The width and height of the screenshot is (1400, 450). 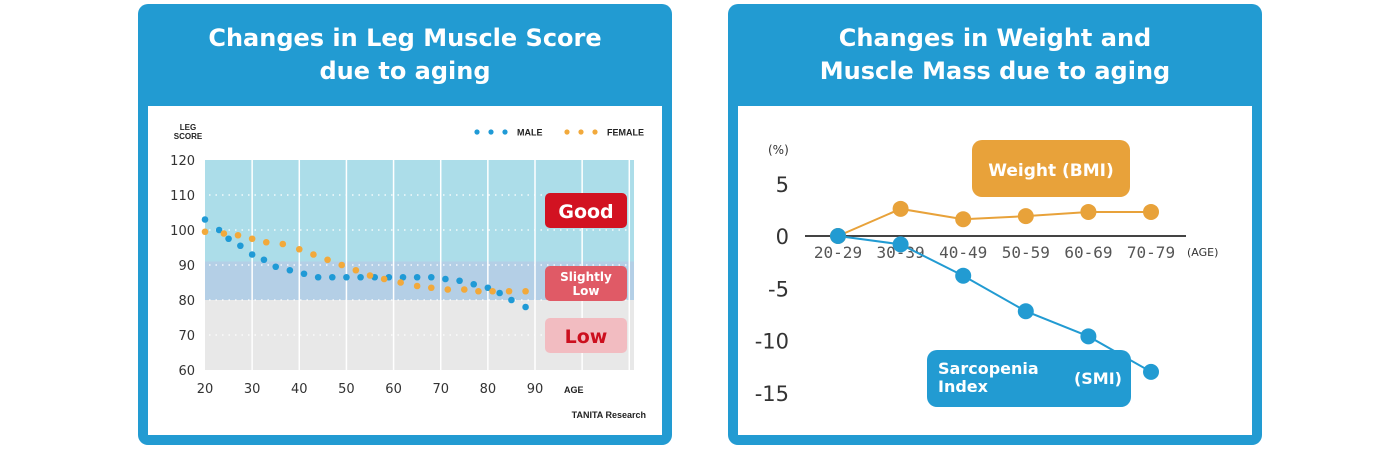 I want to click on slightly-low-badge-line2: Low, so click(x=586, y=291).